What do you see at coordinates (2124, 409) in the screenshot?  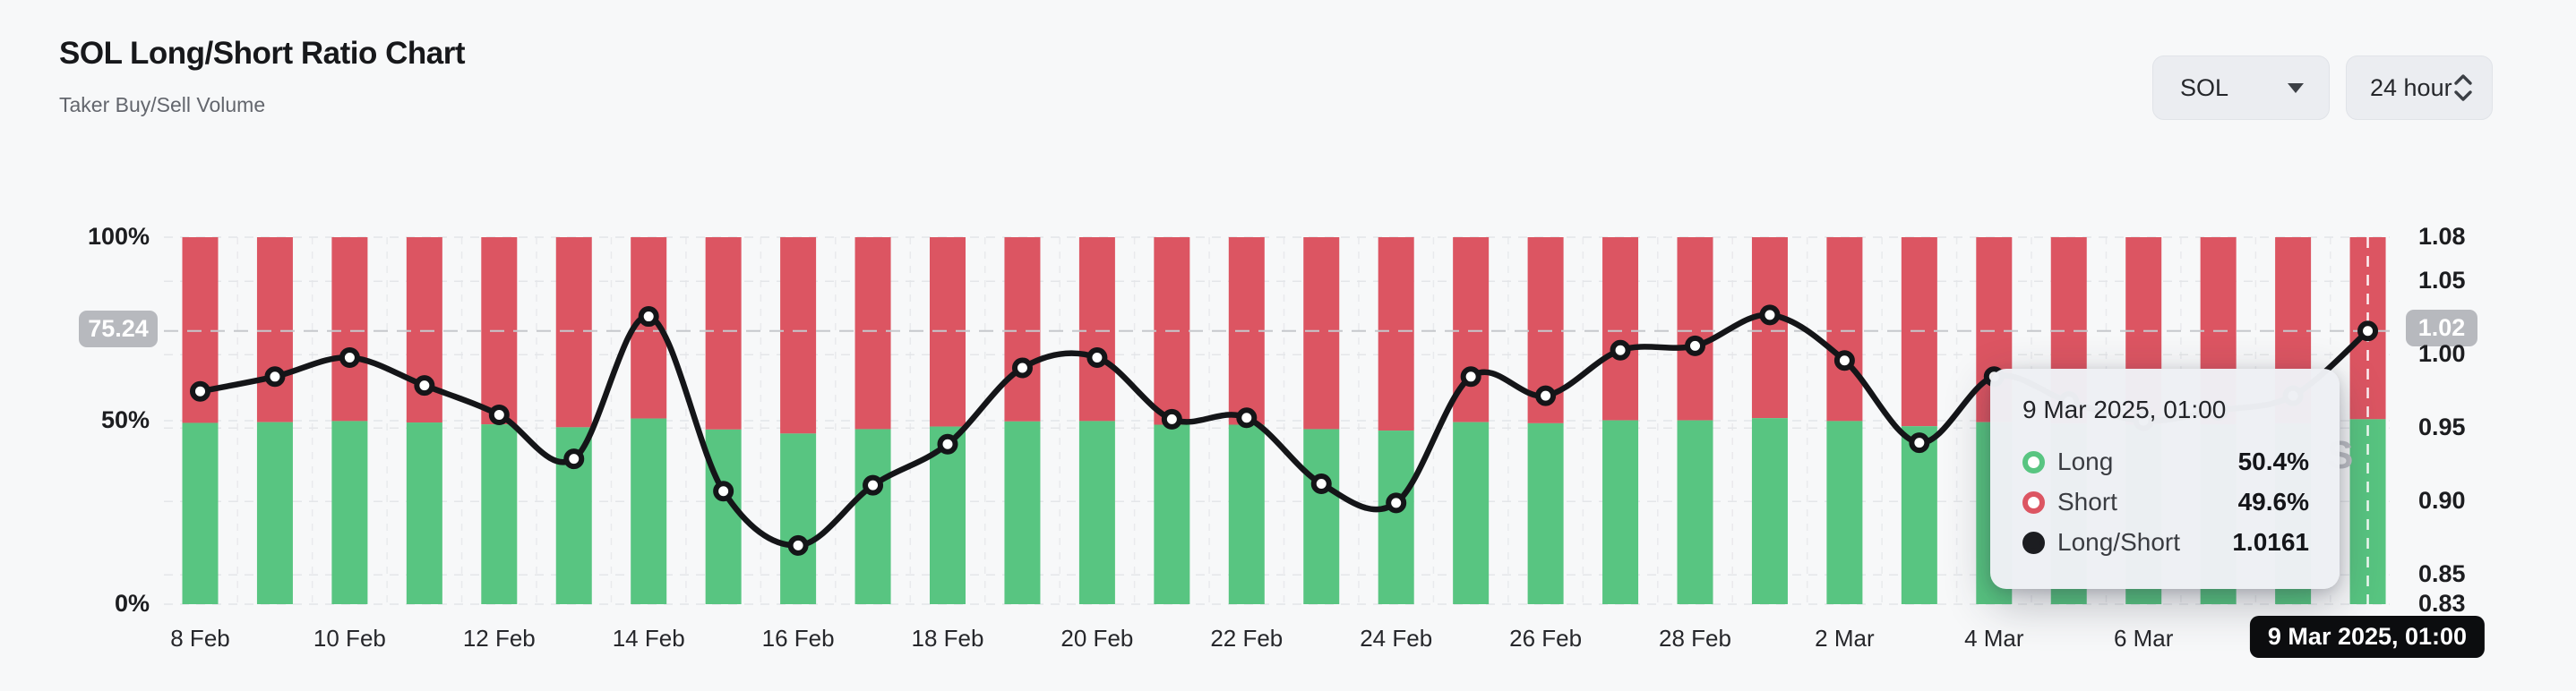 I see `tooltip-date: 9 Mar 2025, 01:00` at bounding box center [2124, 409].